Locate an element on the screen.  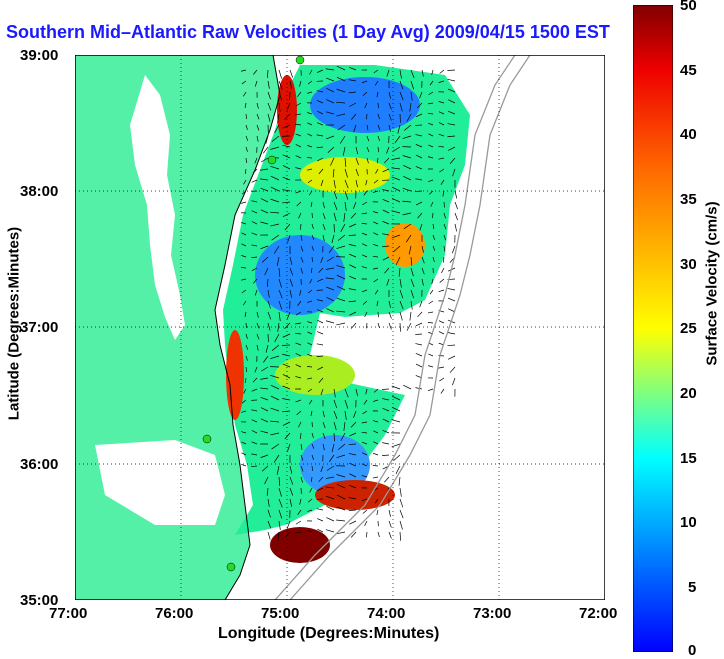
colorbar-label: Surface Velocity (cm/s) is located at coordinates (712, 283).